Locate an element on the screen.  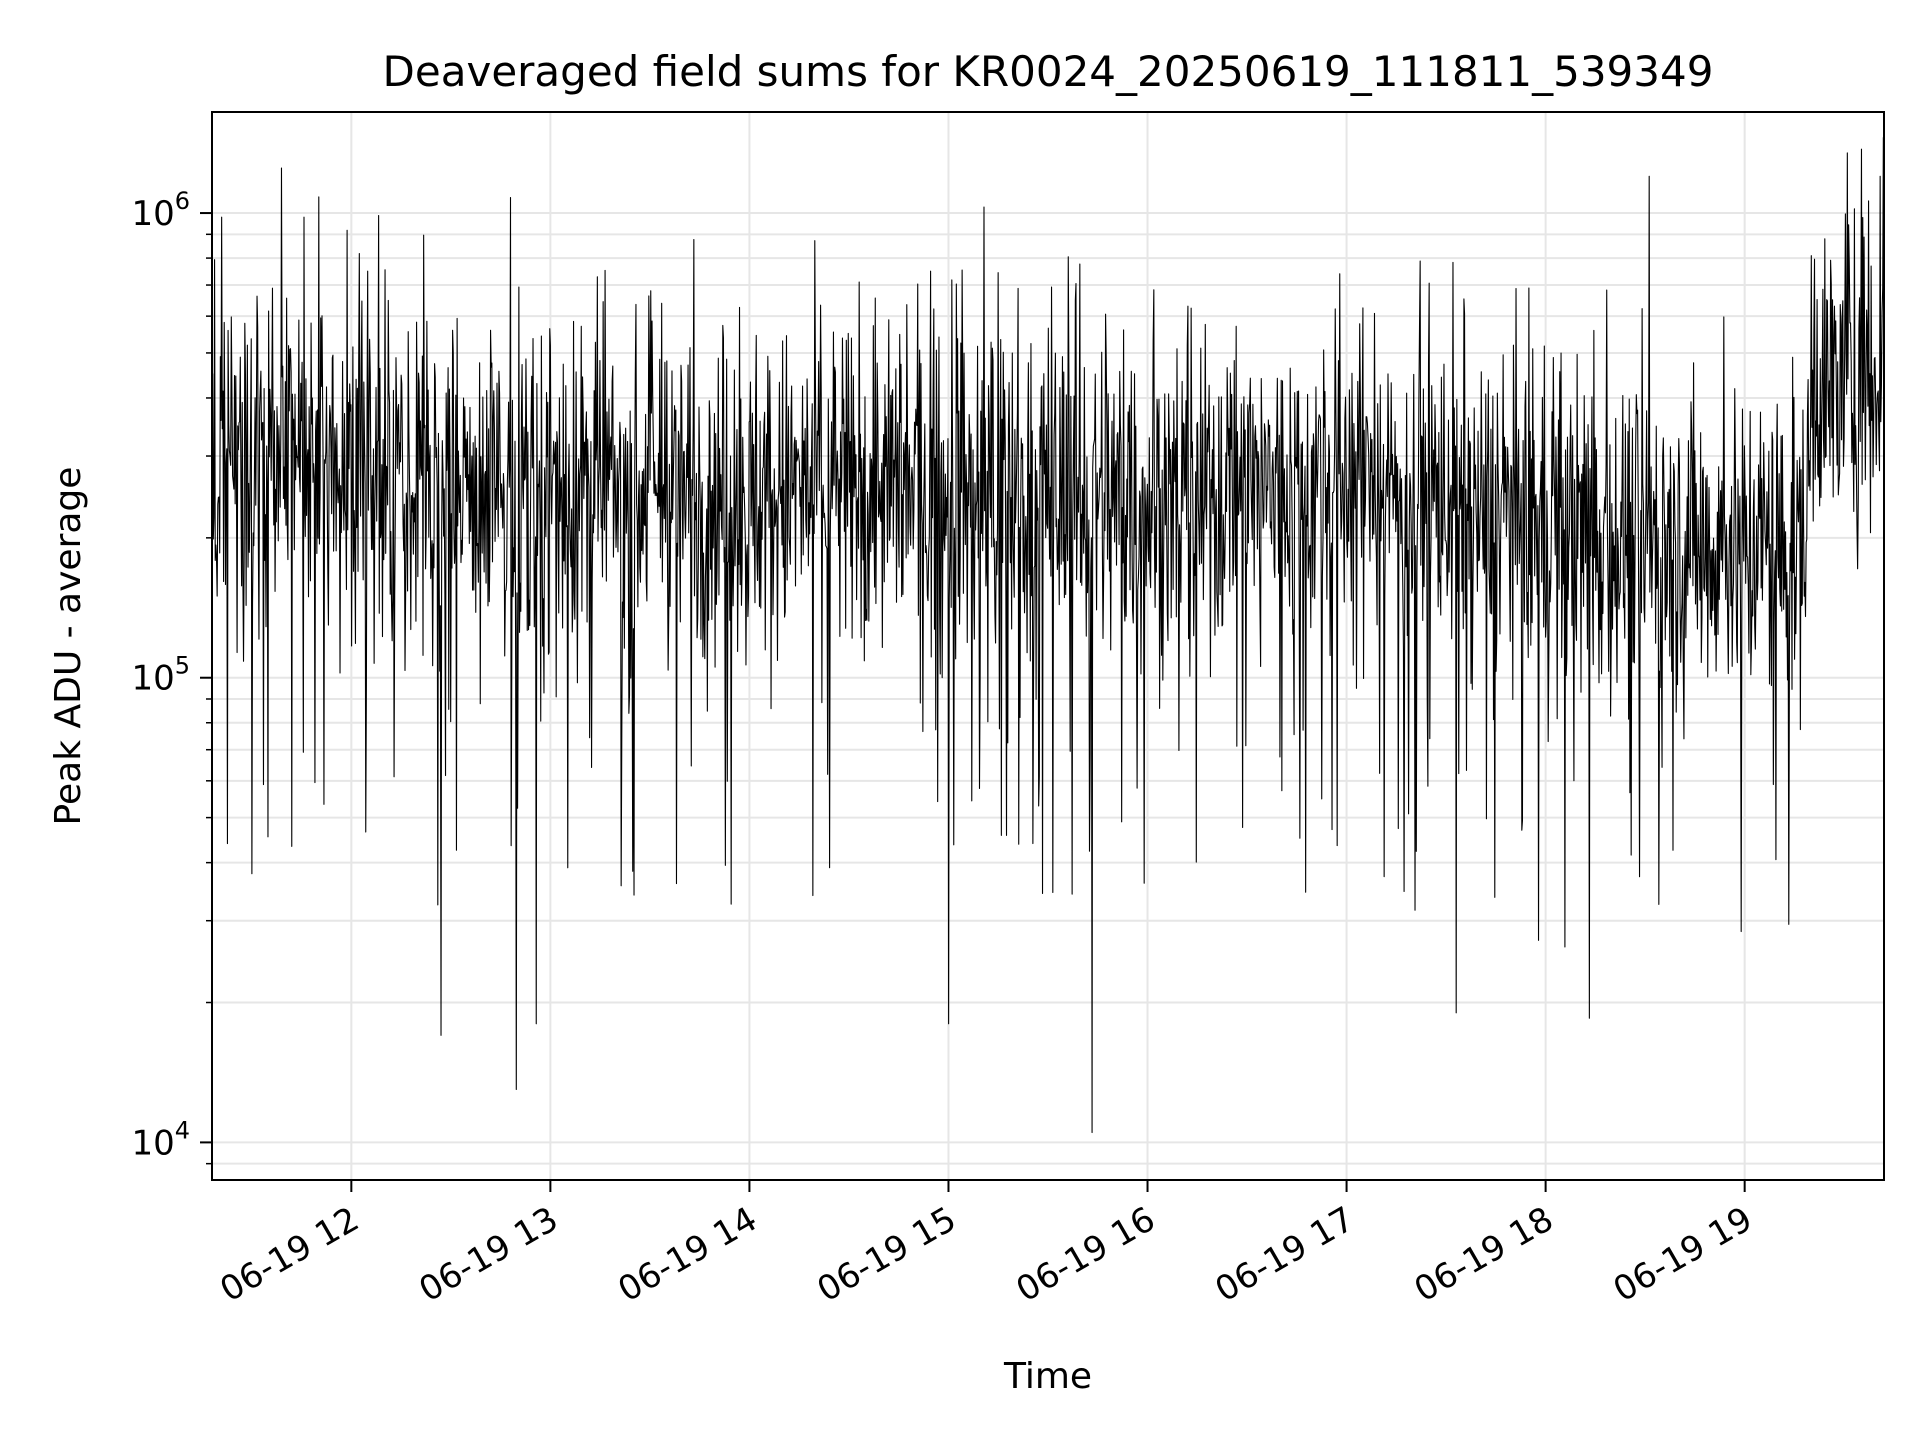
x-axis-title: Time is located at coordinates (1047, 1376).